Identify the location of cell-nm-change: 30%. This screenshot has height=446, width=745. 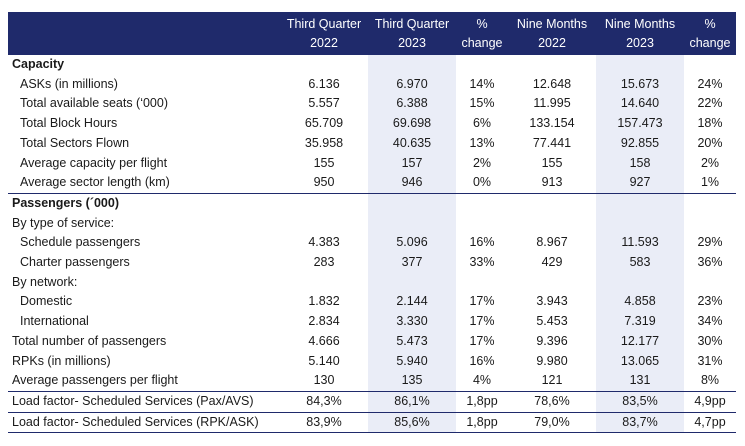
(710, 340).